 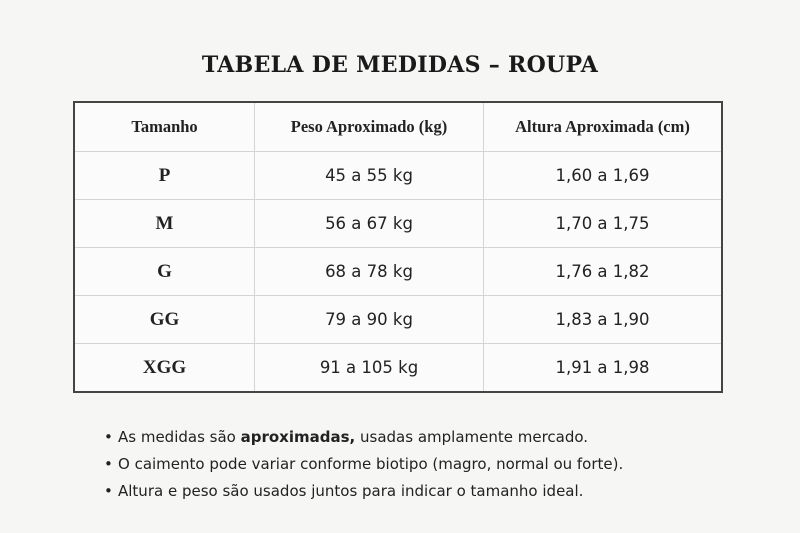 What do you see at coordinates (369, 127) in the screenshot?
I see `header-weight: Peso Aproximado (kg)` at bounding box center [369, 127].